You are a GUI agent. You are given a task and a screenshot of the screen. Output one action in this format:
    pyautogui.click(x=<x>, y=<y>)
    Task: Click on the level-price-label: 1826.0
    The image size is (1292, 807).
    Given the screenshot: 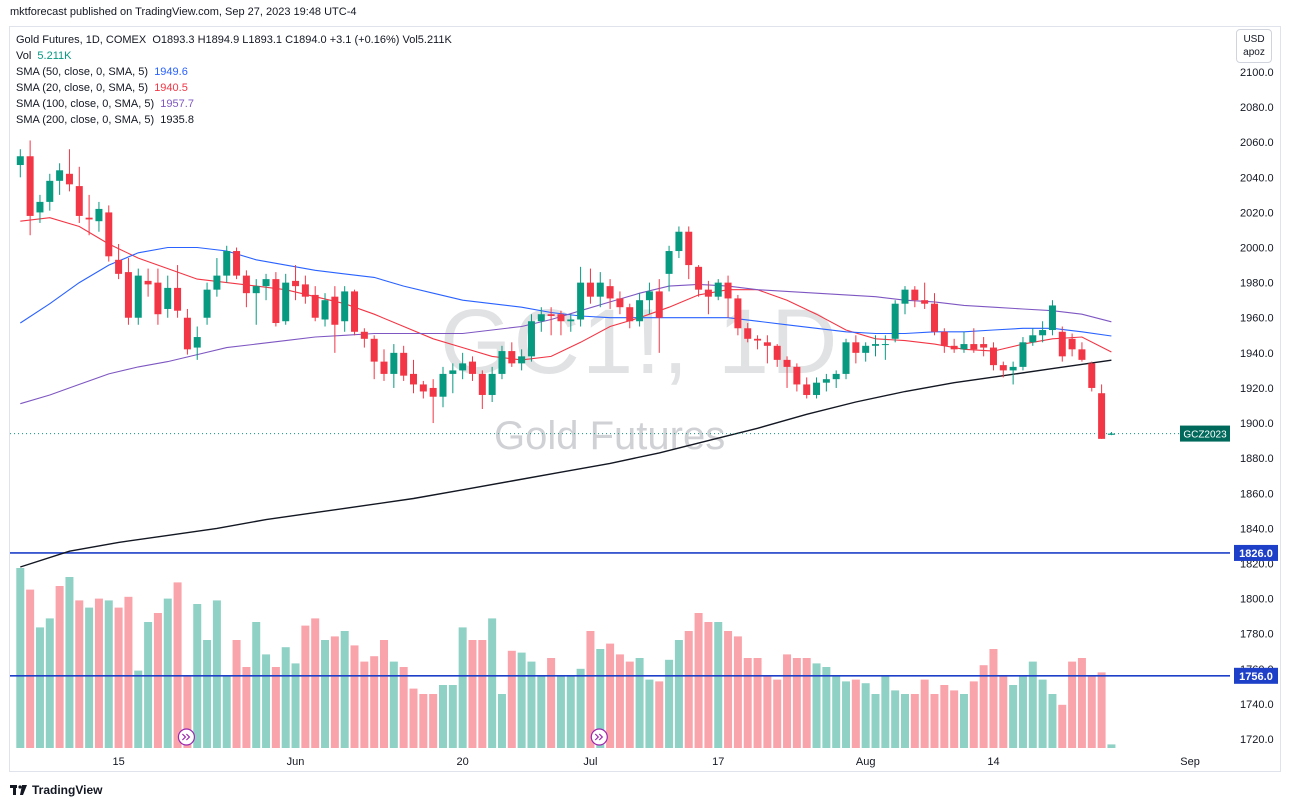 What is the action you would take?
    pyautogui.click(x=1256, y=554)
    